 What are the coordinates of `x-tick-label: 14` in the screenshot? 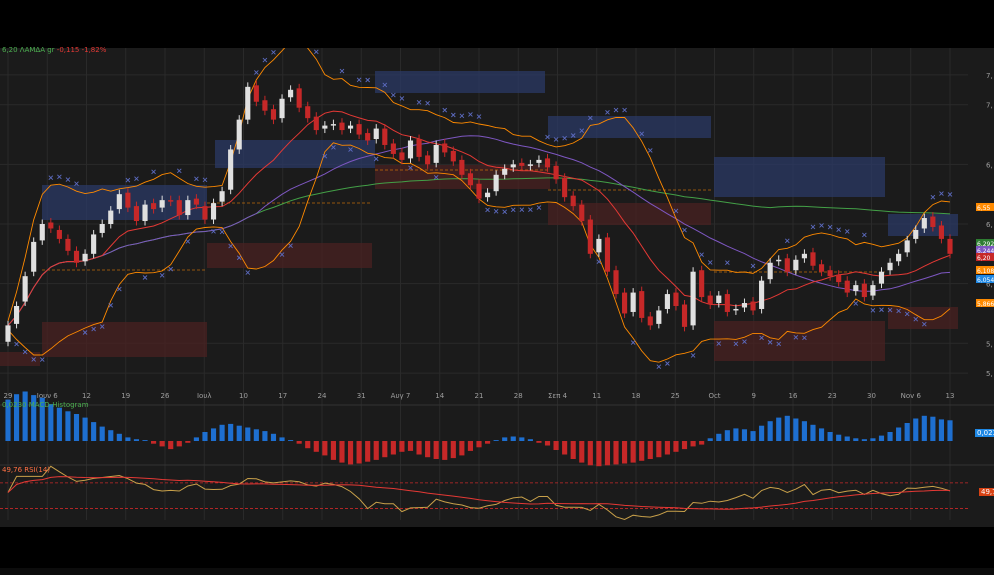 It's located at (439, 396).